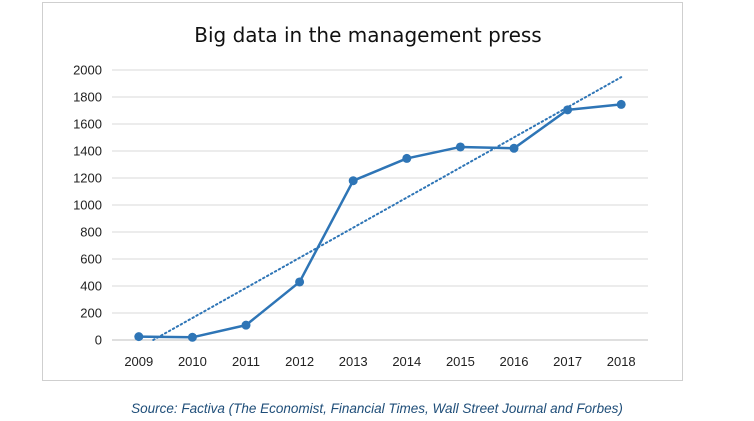  I want to click on y-tick-label: 1600, so click(87, 124).